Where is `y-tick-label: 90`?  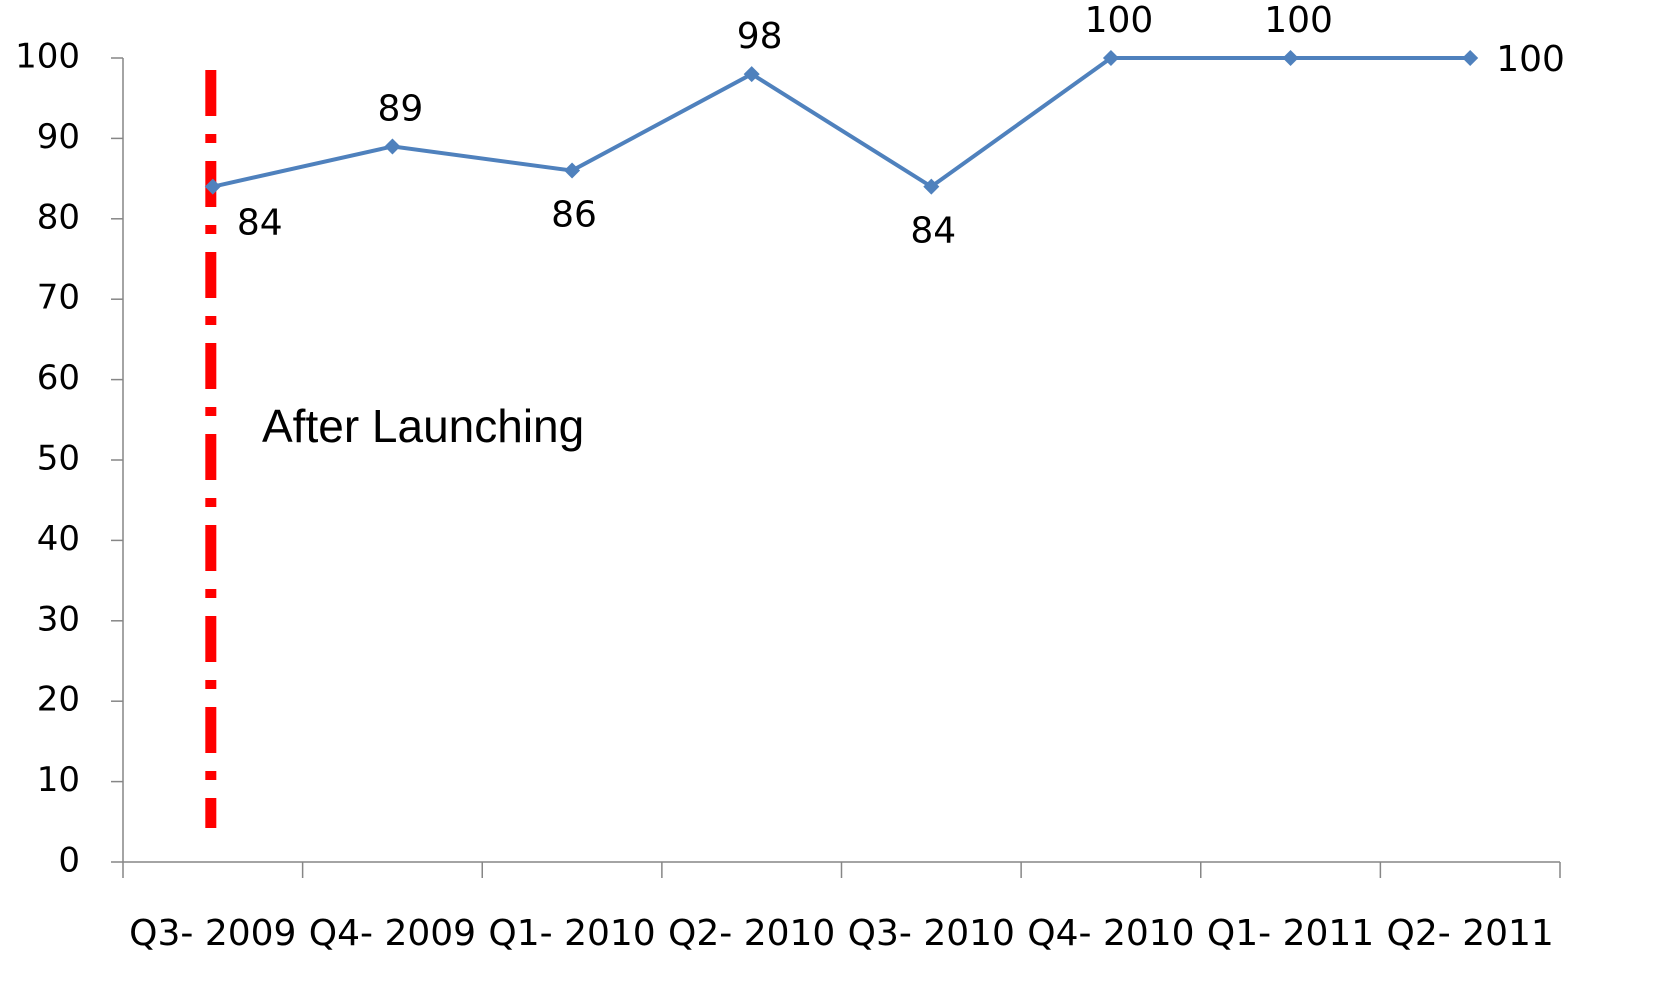
y-tick-label: 90 is located at coordinates (58, 137).